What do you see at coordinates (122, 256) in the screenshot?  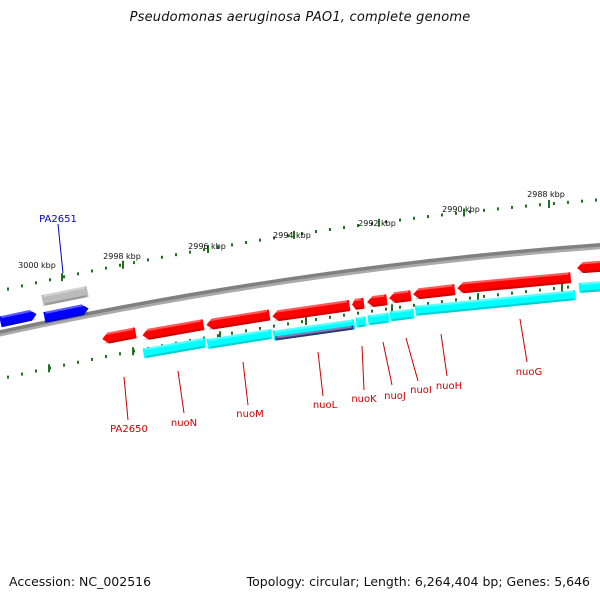 I see `scale-label: 2998 kbp` at bounding box center [122, 256].